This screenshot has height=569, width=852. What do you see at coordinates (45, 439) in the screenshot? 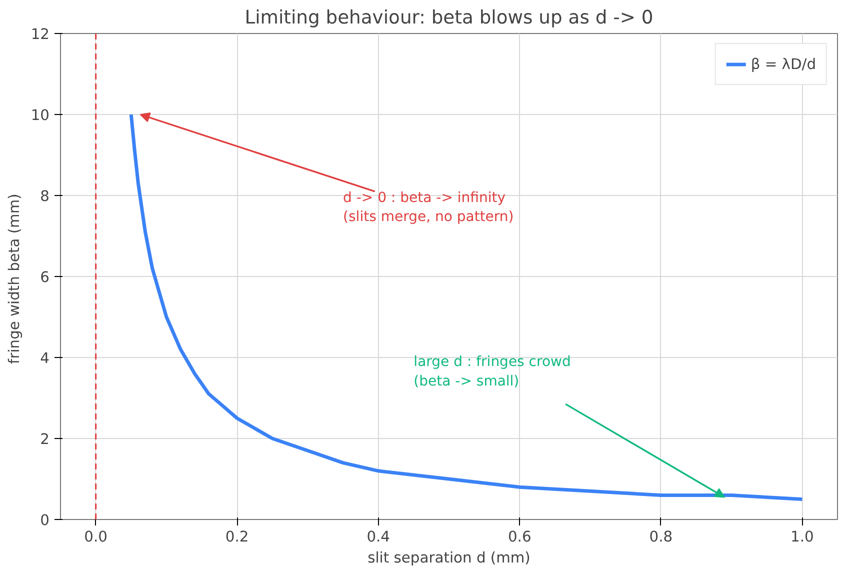
I see `y-tick-label: 2` at bounding box center [45, 439].